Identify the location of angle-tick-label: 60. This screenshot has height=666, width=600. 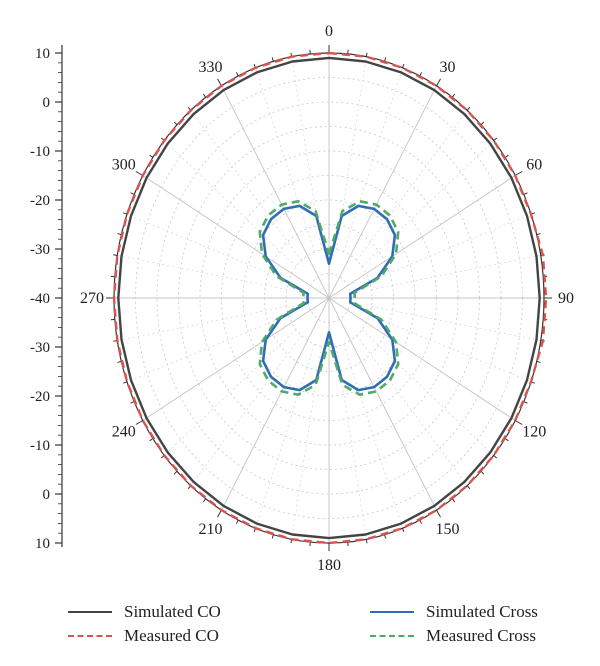
(534, 165).